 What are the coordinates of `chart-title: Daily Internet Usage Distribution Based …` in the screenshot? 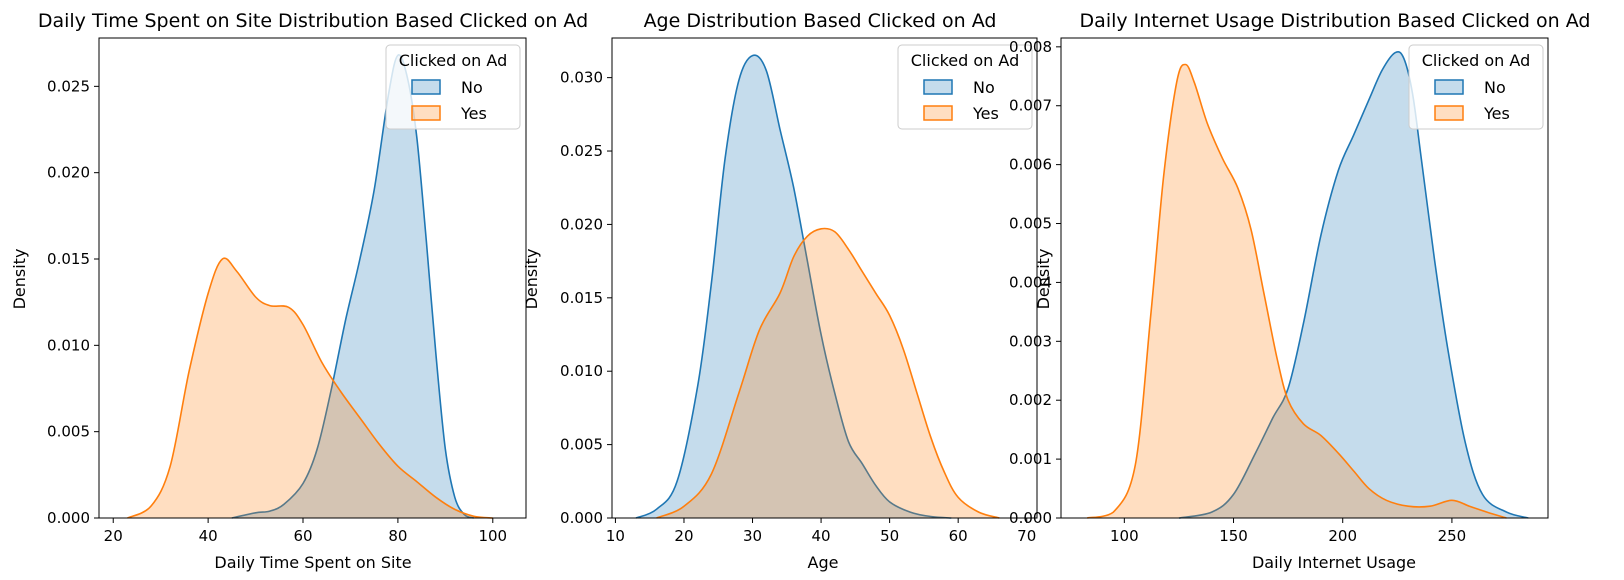 It's located at (1335, 21).